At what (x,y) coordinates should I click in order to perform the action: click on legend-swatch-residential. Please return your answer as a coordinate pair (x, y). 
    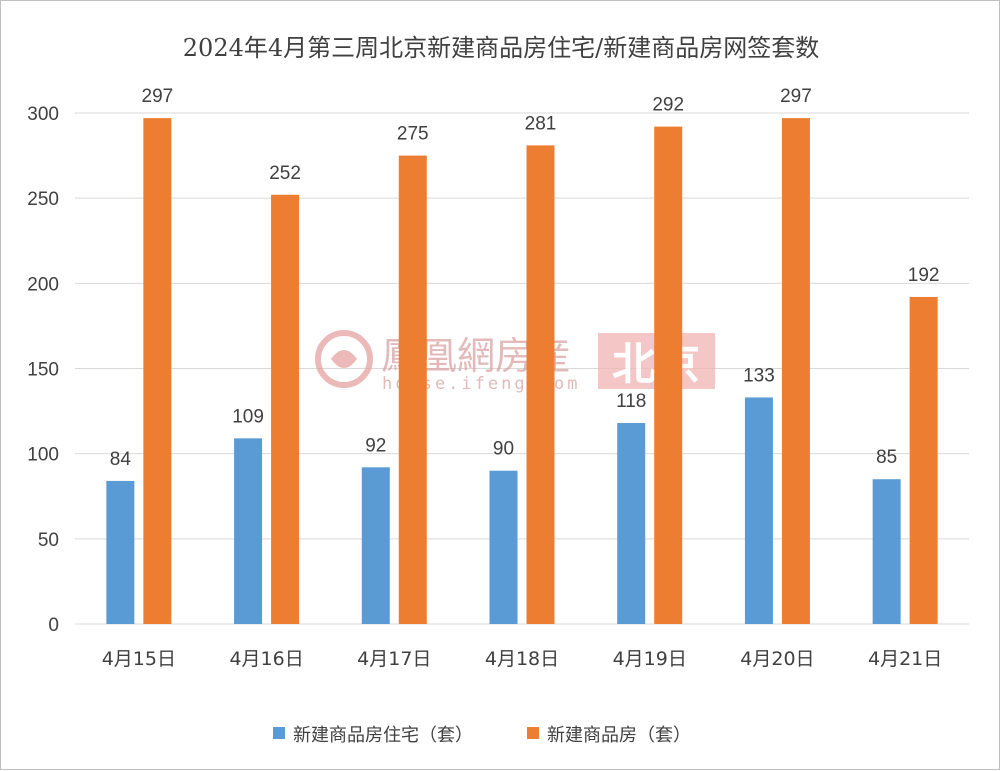
    Looking at the image, I should click on (279, 733).